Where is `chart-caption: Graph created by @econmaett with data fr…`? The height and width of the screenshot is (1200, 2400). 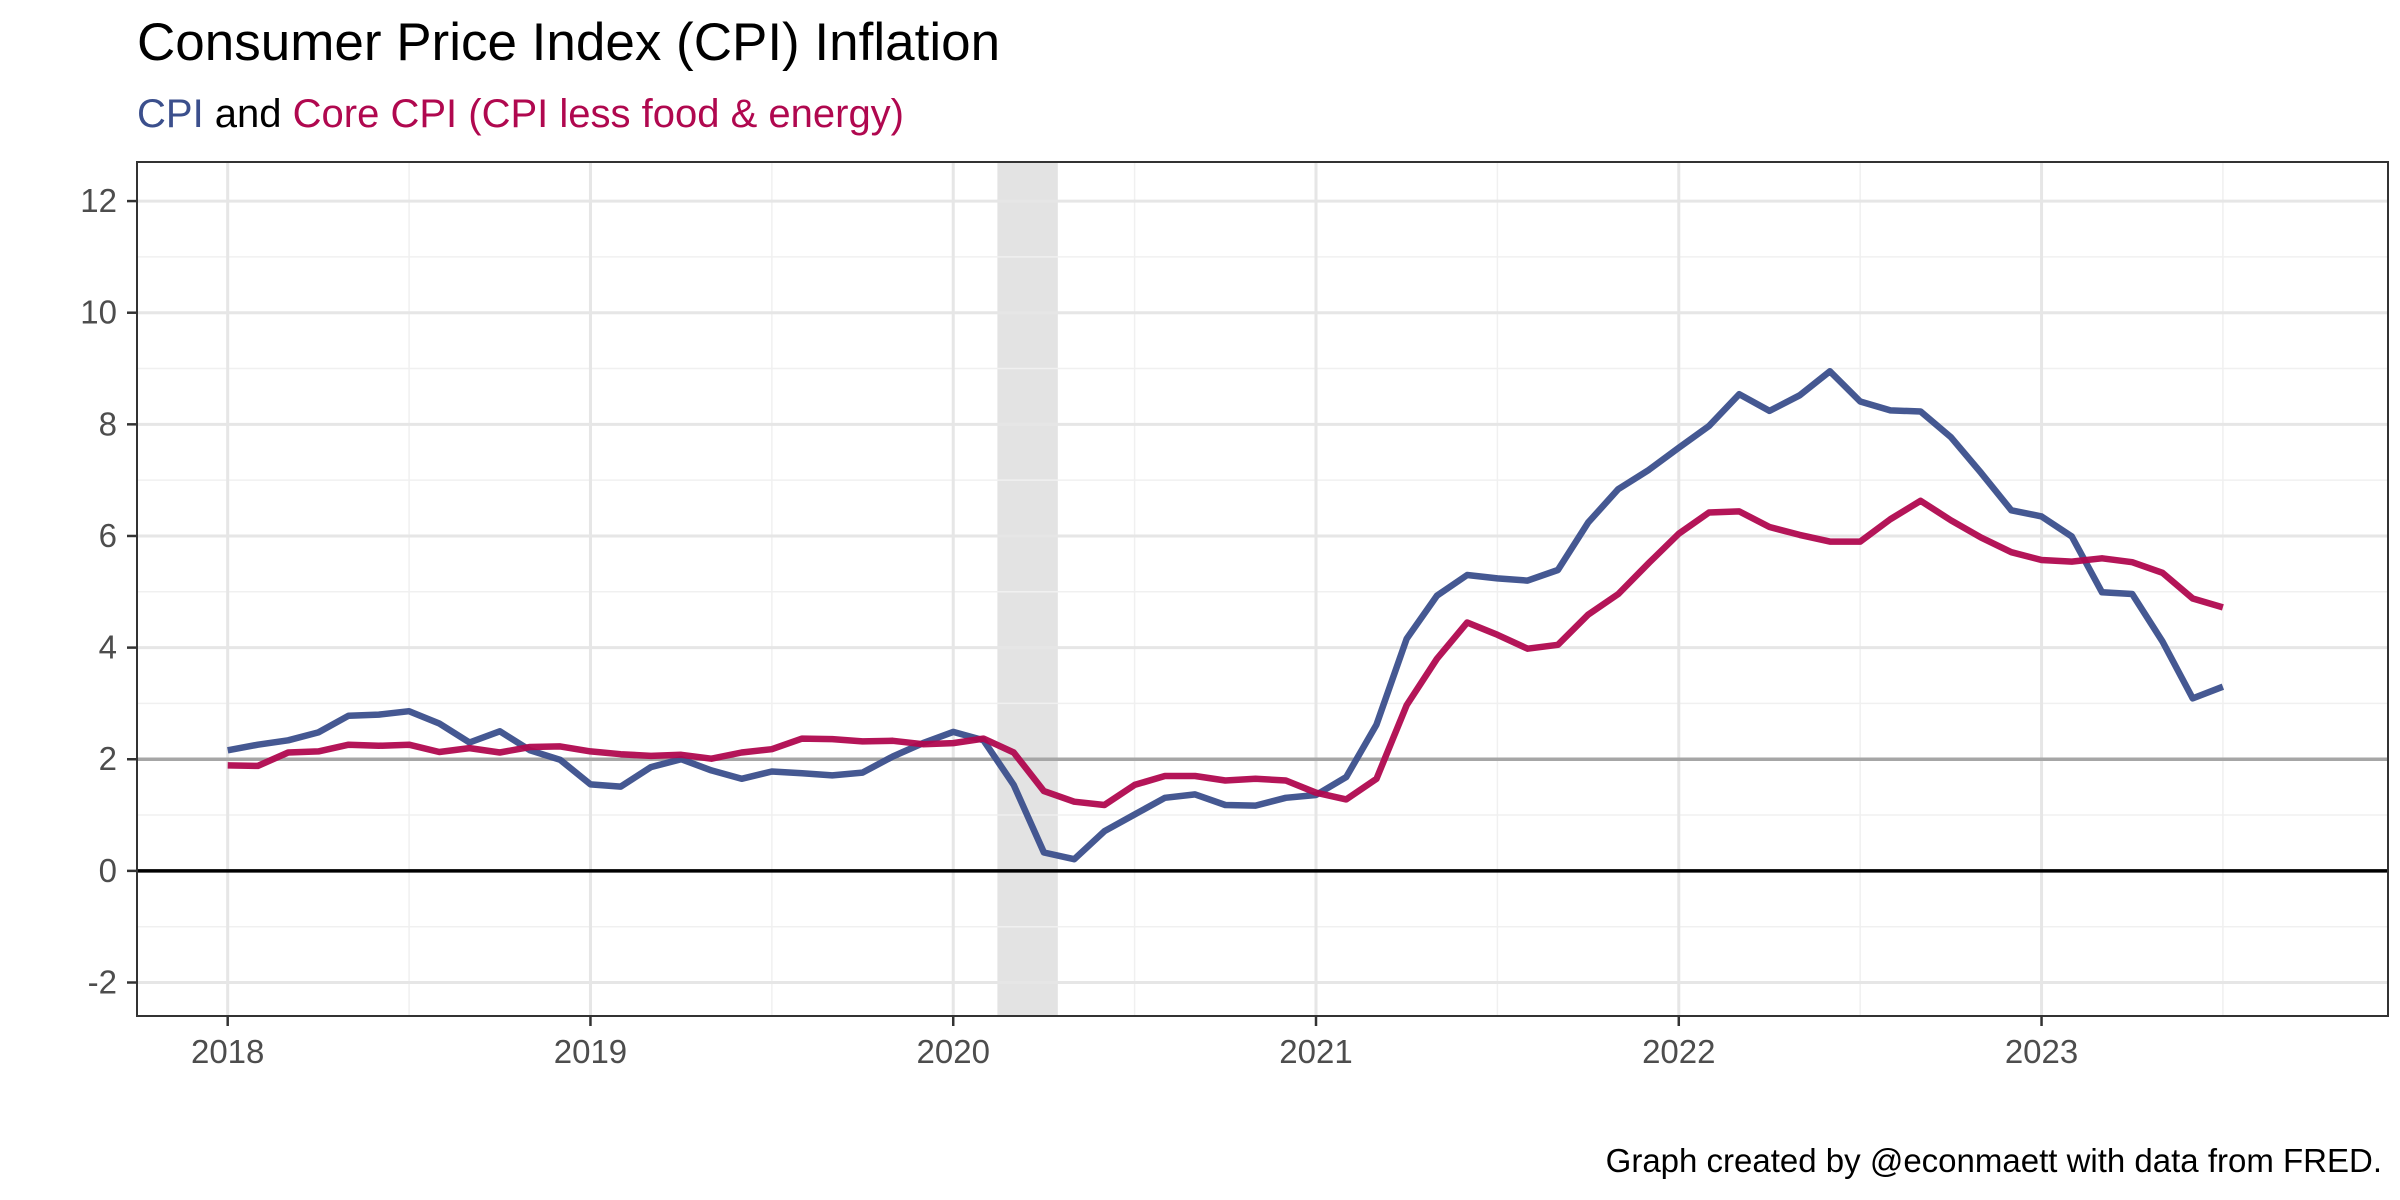
chart-caption: Graph created by @econmaett with data fr… is located at coordinates (1994, 1160).